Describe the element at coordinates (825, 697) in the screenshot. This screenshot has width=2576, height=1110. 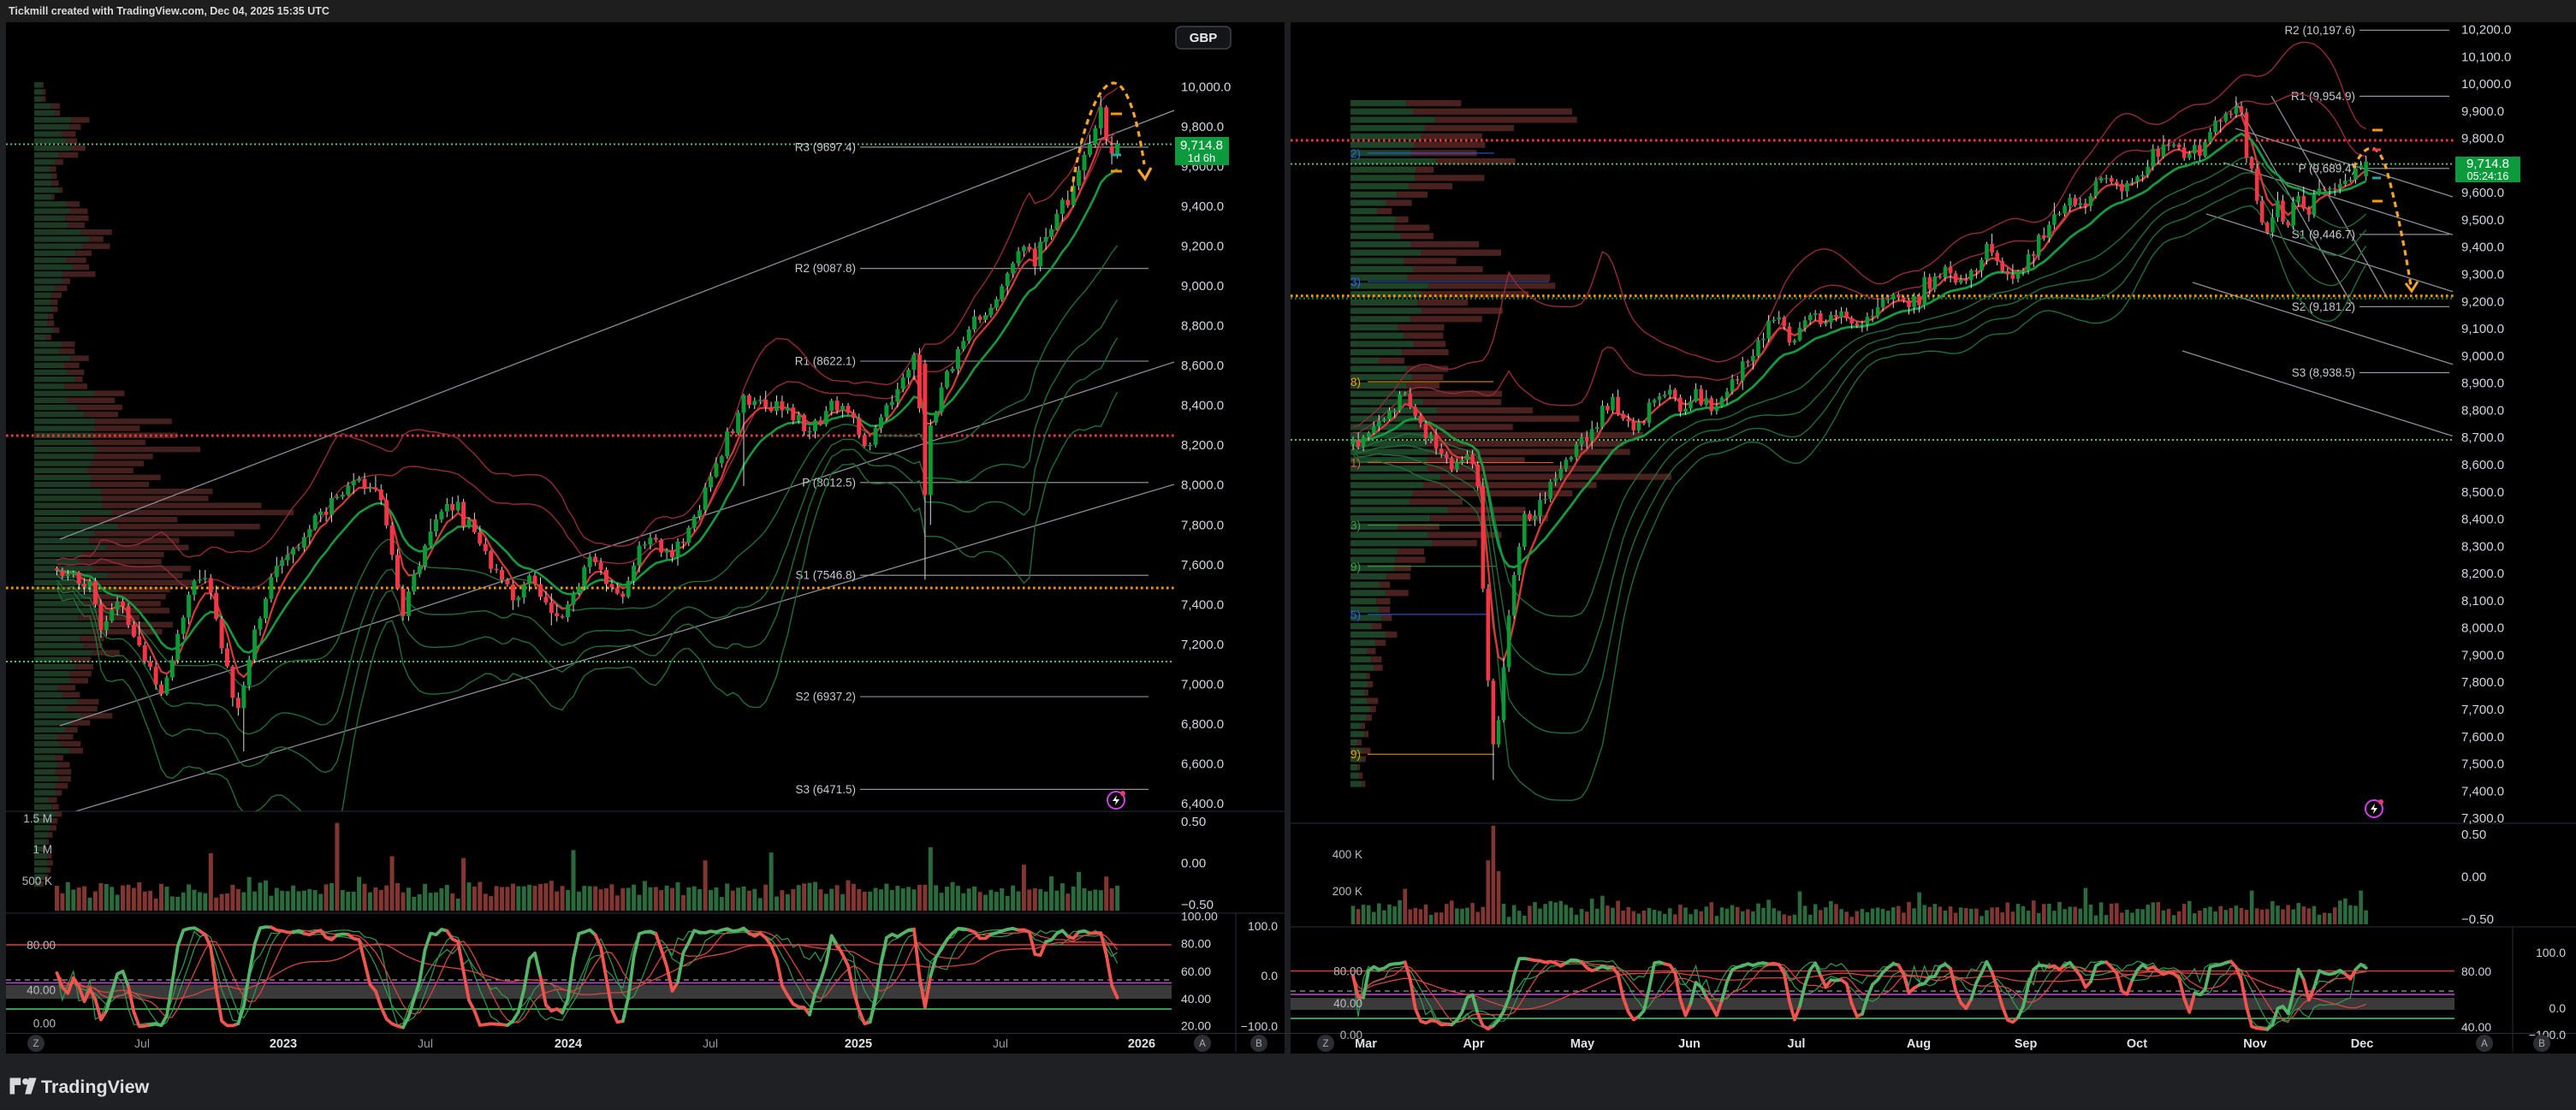
I see `svg-text: S2 (6937.2)` at that location.